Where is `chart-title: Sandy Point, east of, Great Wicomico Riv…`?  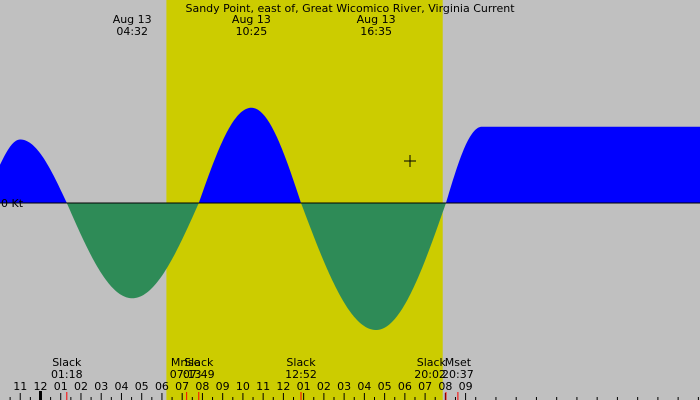
chart-title: Sandy Point, east of, Great Wicomico Riv… is located at coordinates (350, 8).